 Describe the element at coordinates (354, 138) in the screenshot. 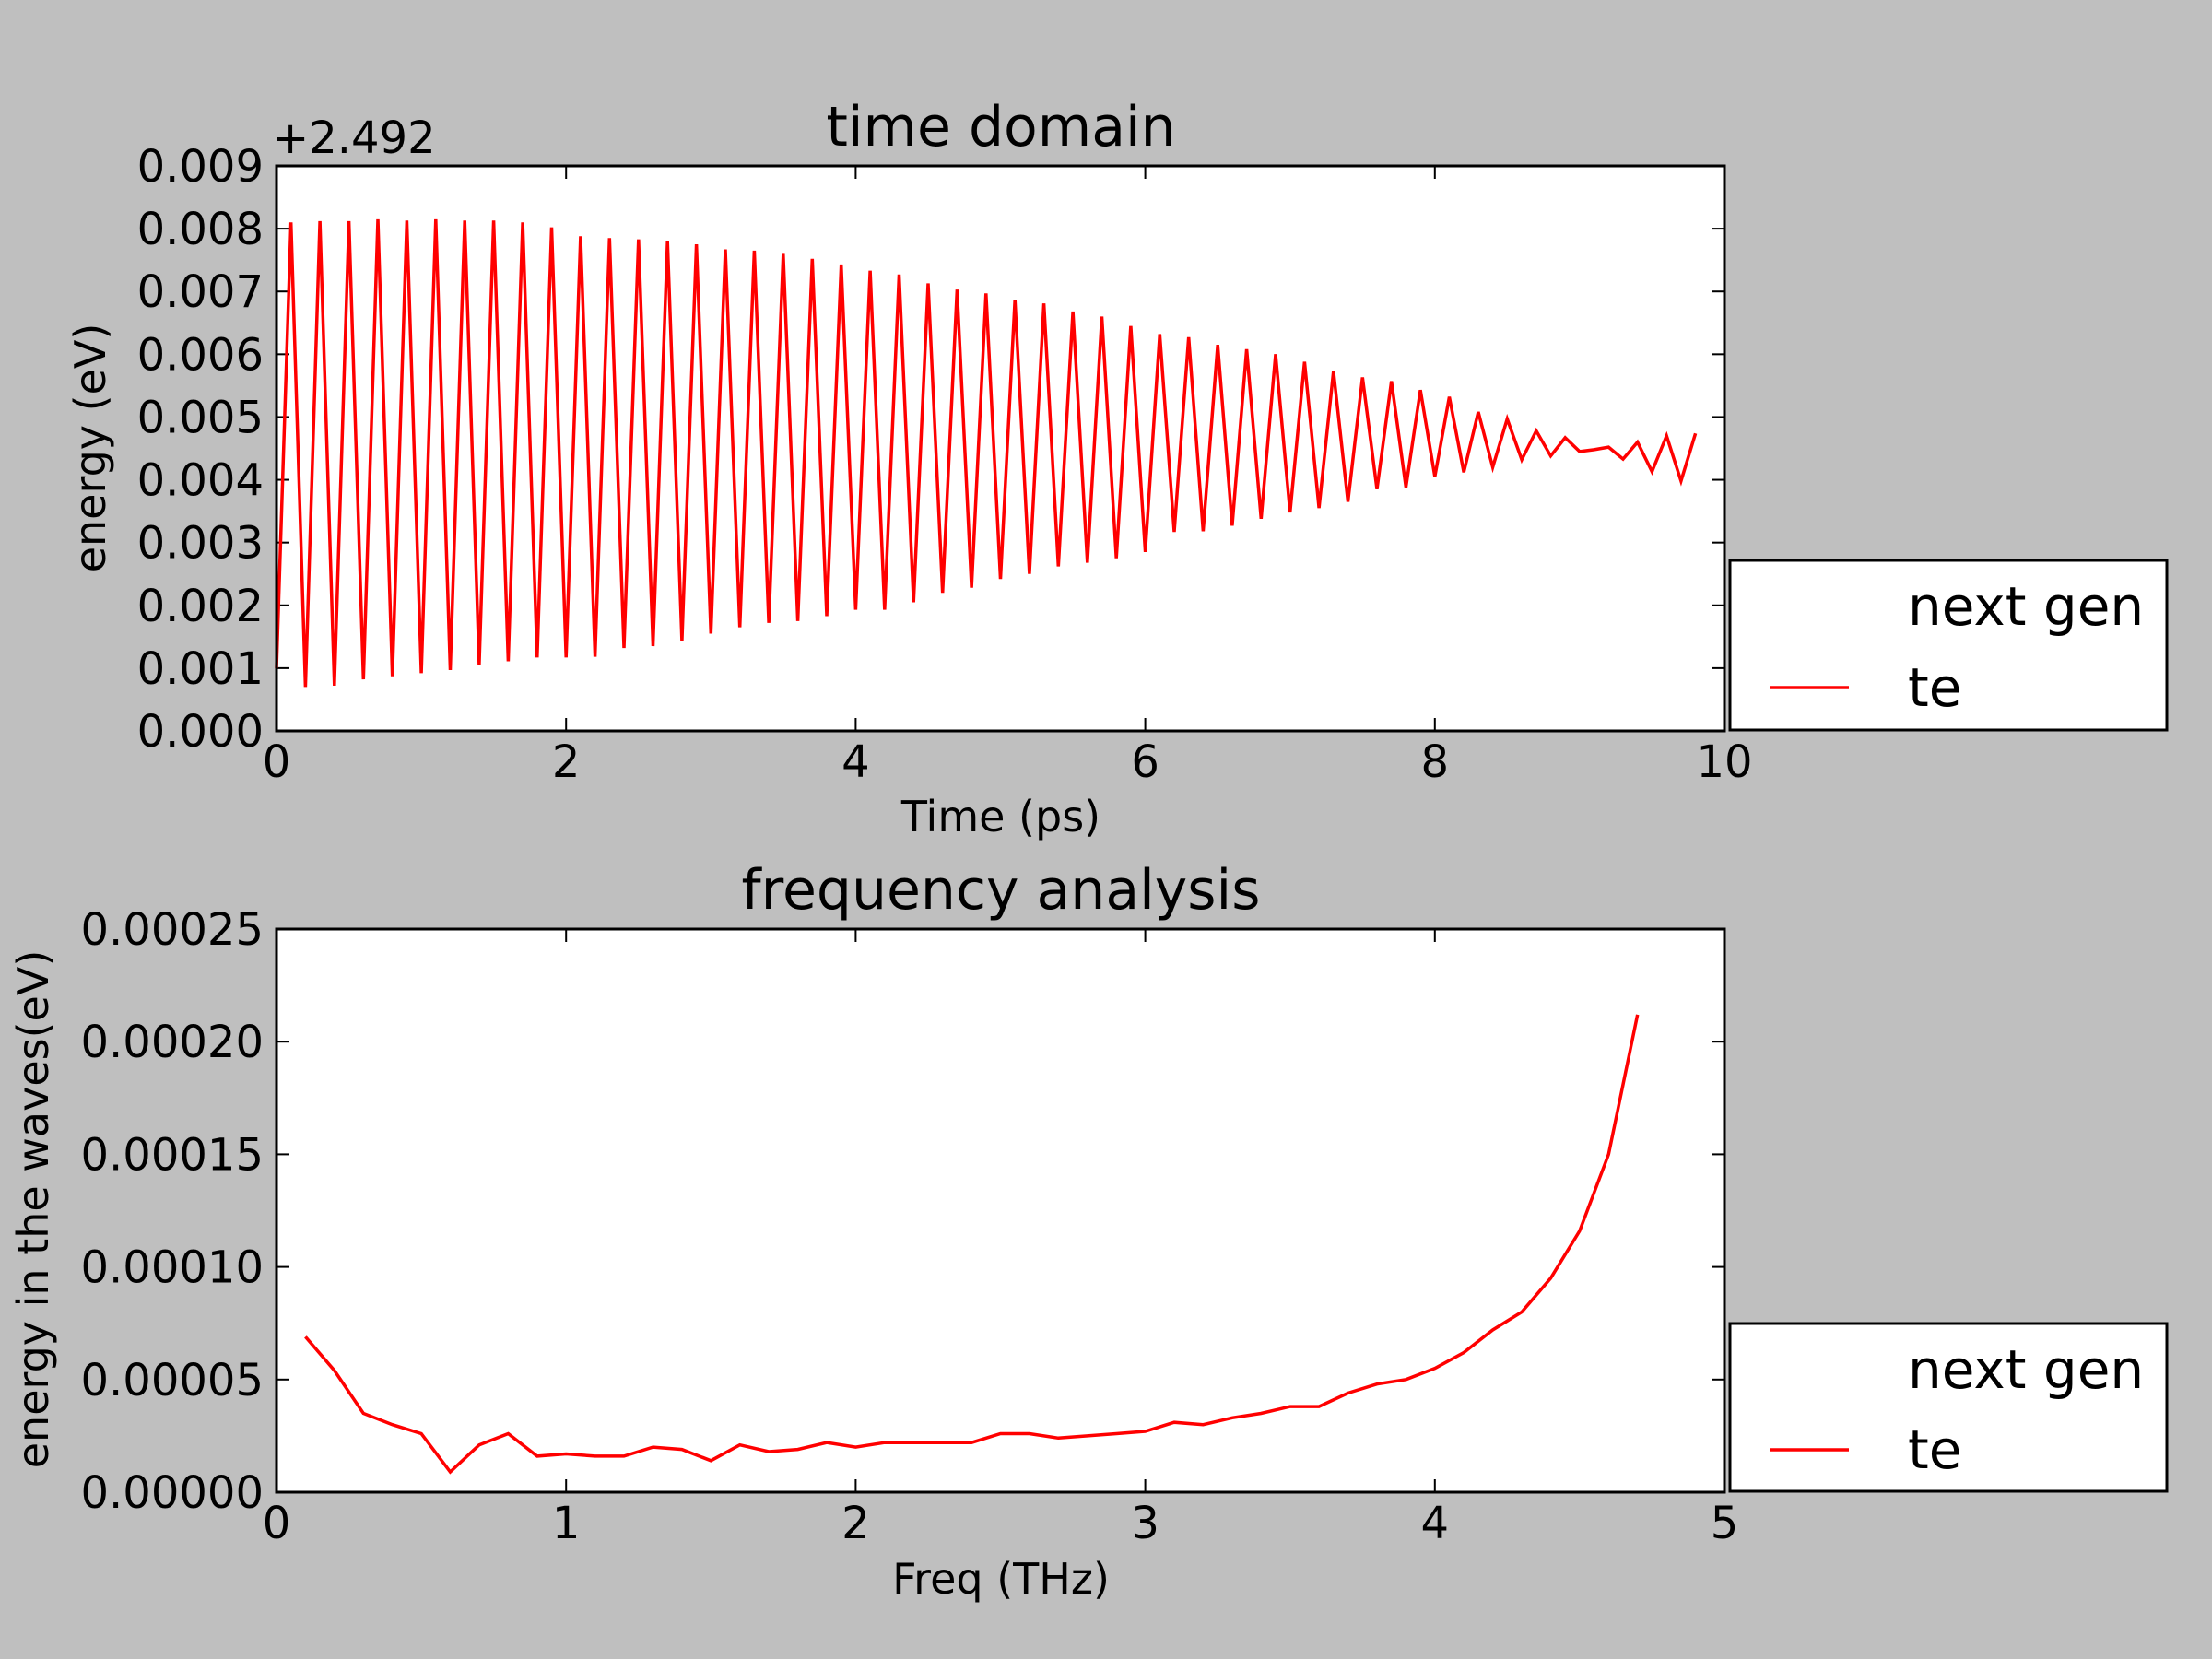

I see `time-domain-y-offset: +2.492` at that location.